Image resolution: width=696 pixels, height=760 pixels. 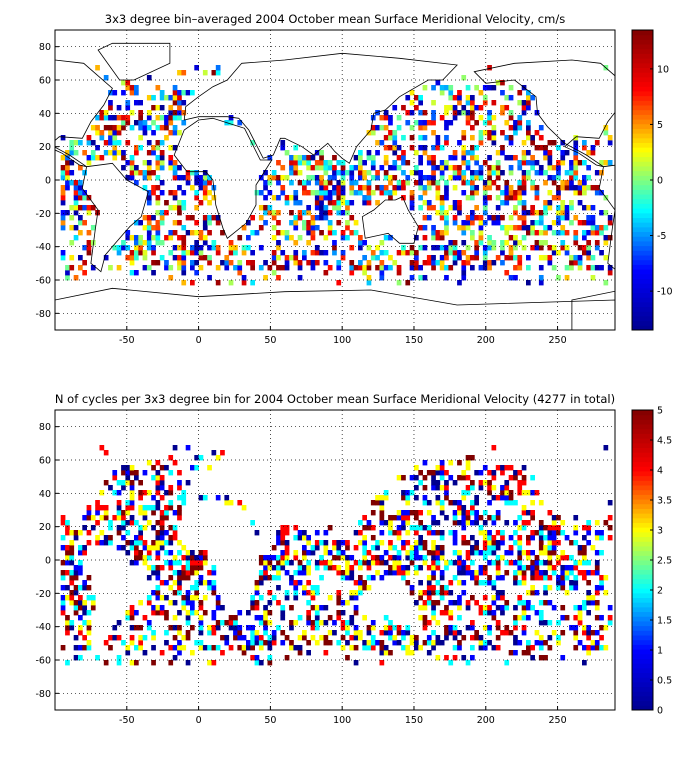 I want to click on cycles-y-tick-label: 20, so click(x=45, y=527).